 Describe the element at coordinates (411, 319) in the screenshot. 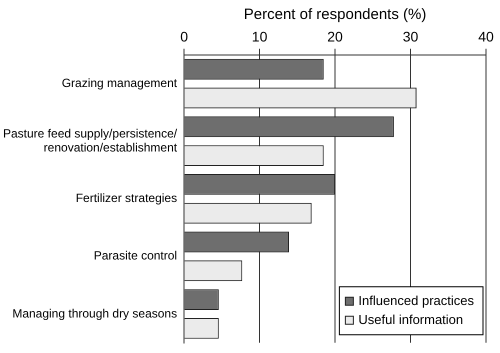

I see `legend-label: Useful information` at that location.